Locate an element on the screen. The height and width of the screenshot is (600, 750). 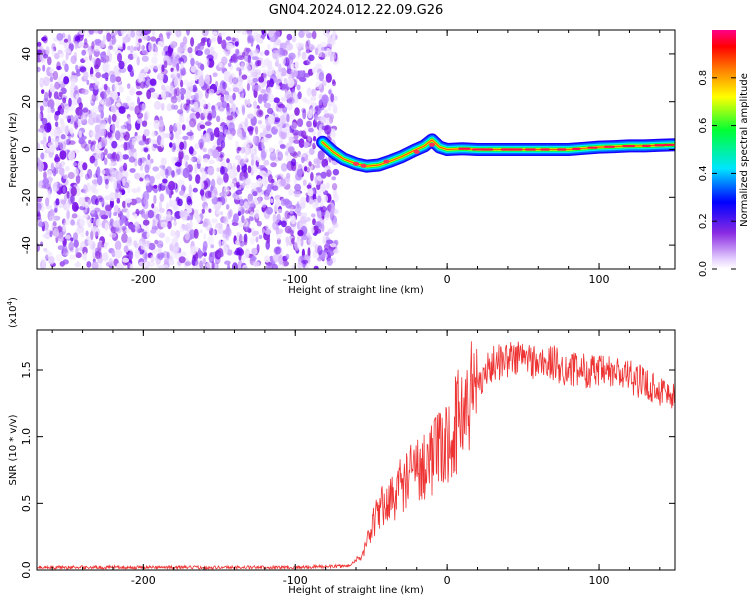
figure-title: GN04.2024.012.22.09.G26 is located at coordinates (356, 10).